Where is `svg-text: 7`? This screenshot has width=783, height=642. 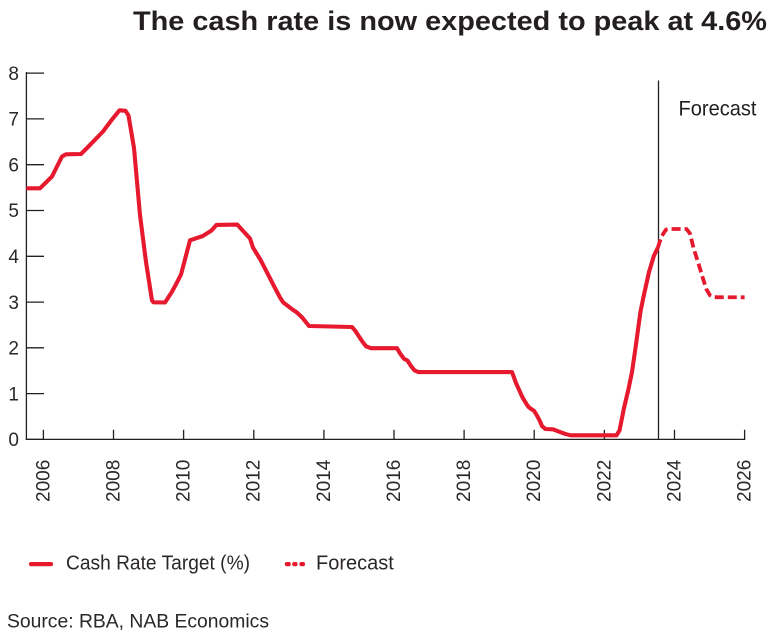
svg-text: 7 is located at coordinates (13, 120).